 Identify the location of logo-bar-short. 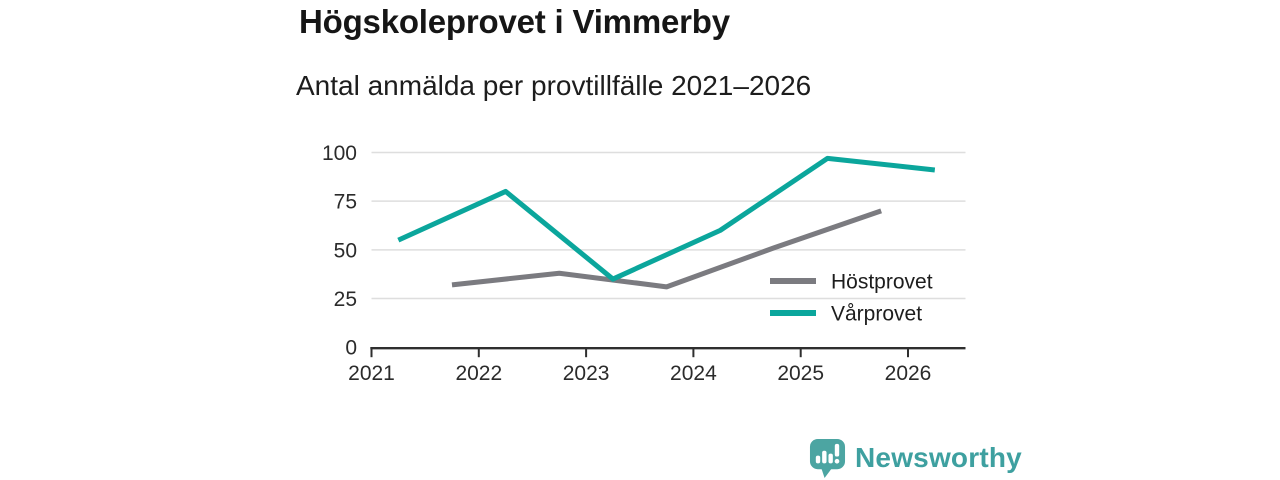
(818, 459).